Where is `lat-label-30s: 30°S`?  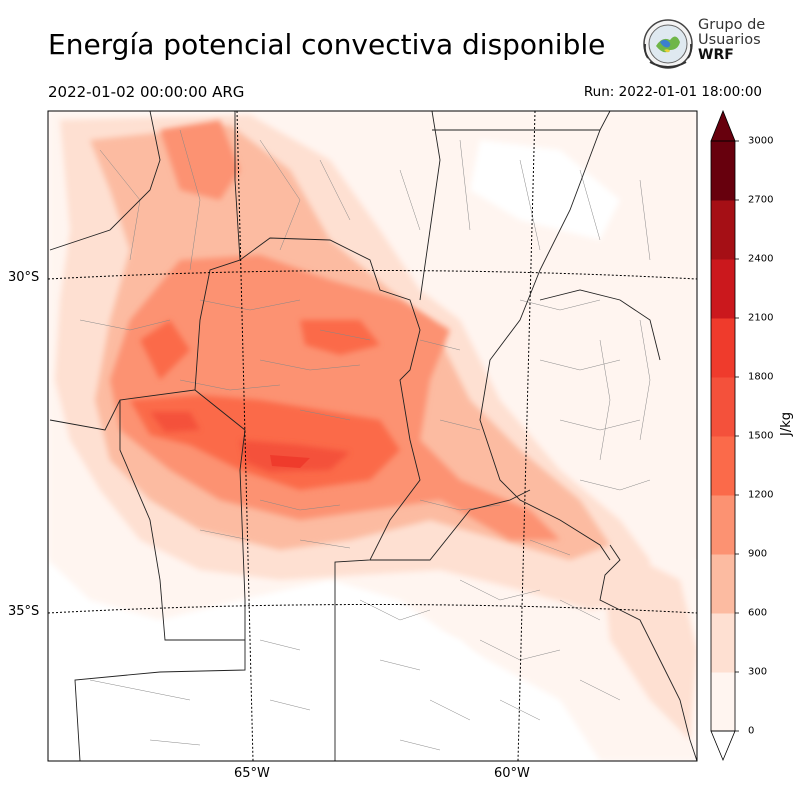 lat-label-30s: 30°S is located at coordinates (24, 277).